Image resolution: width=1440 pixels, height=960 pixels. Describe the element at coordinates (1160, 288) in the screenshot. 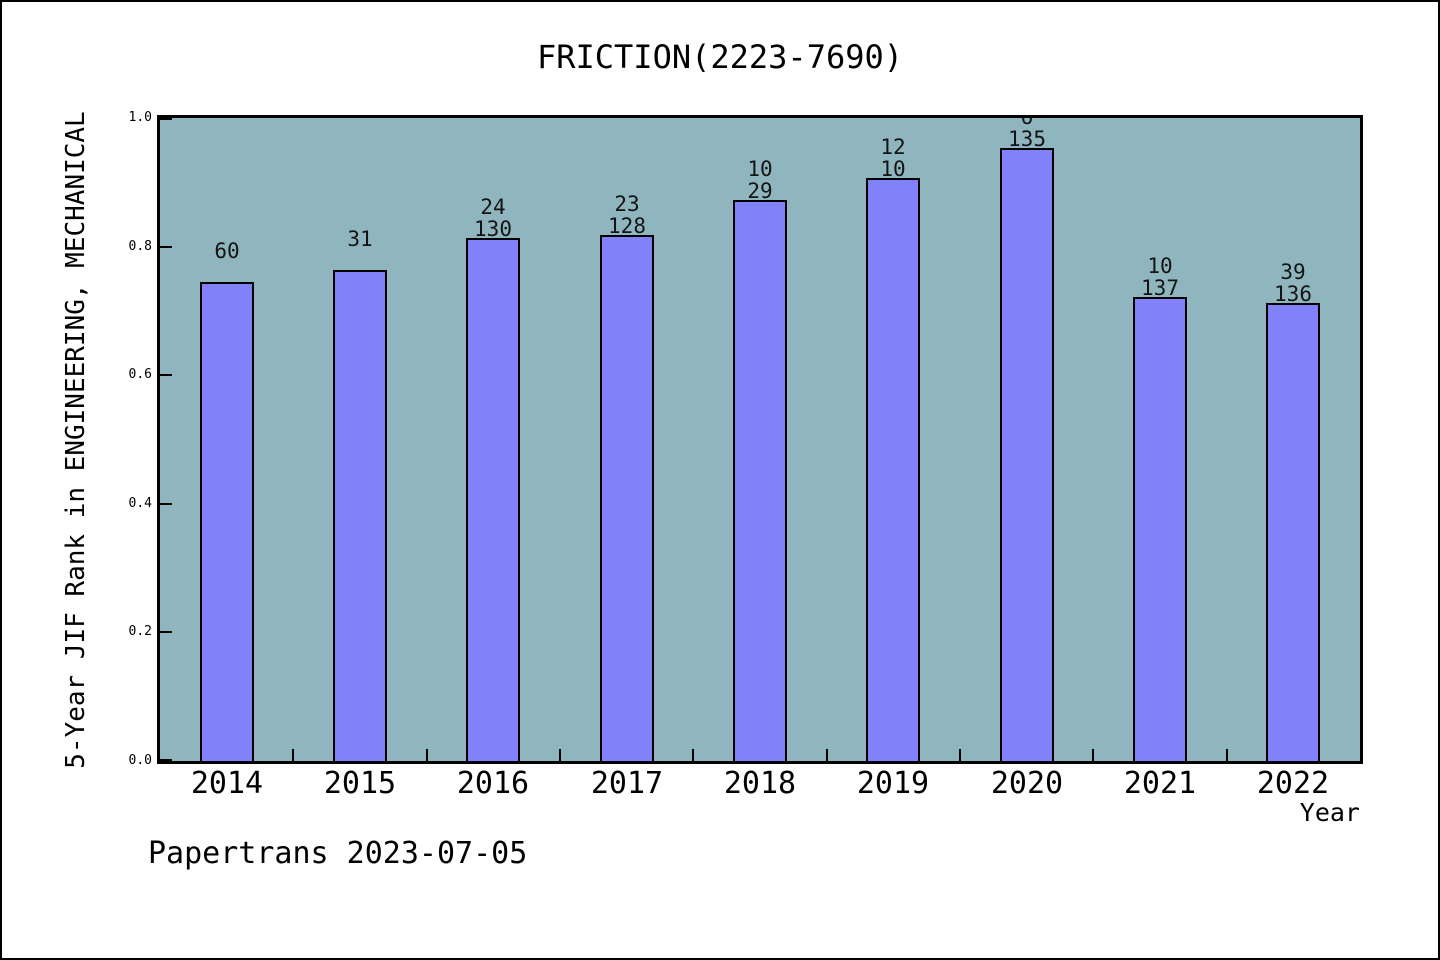

I see `bar-total-text: 137` at that location.